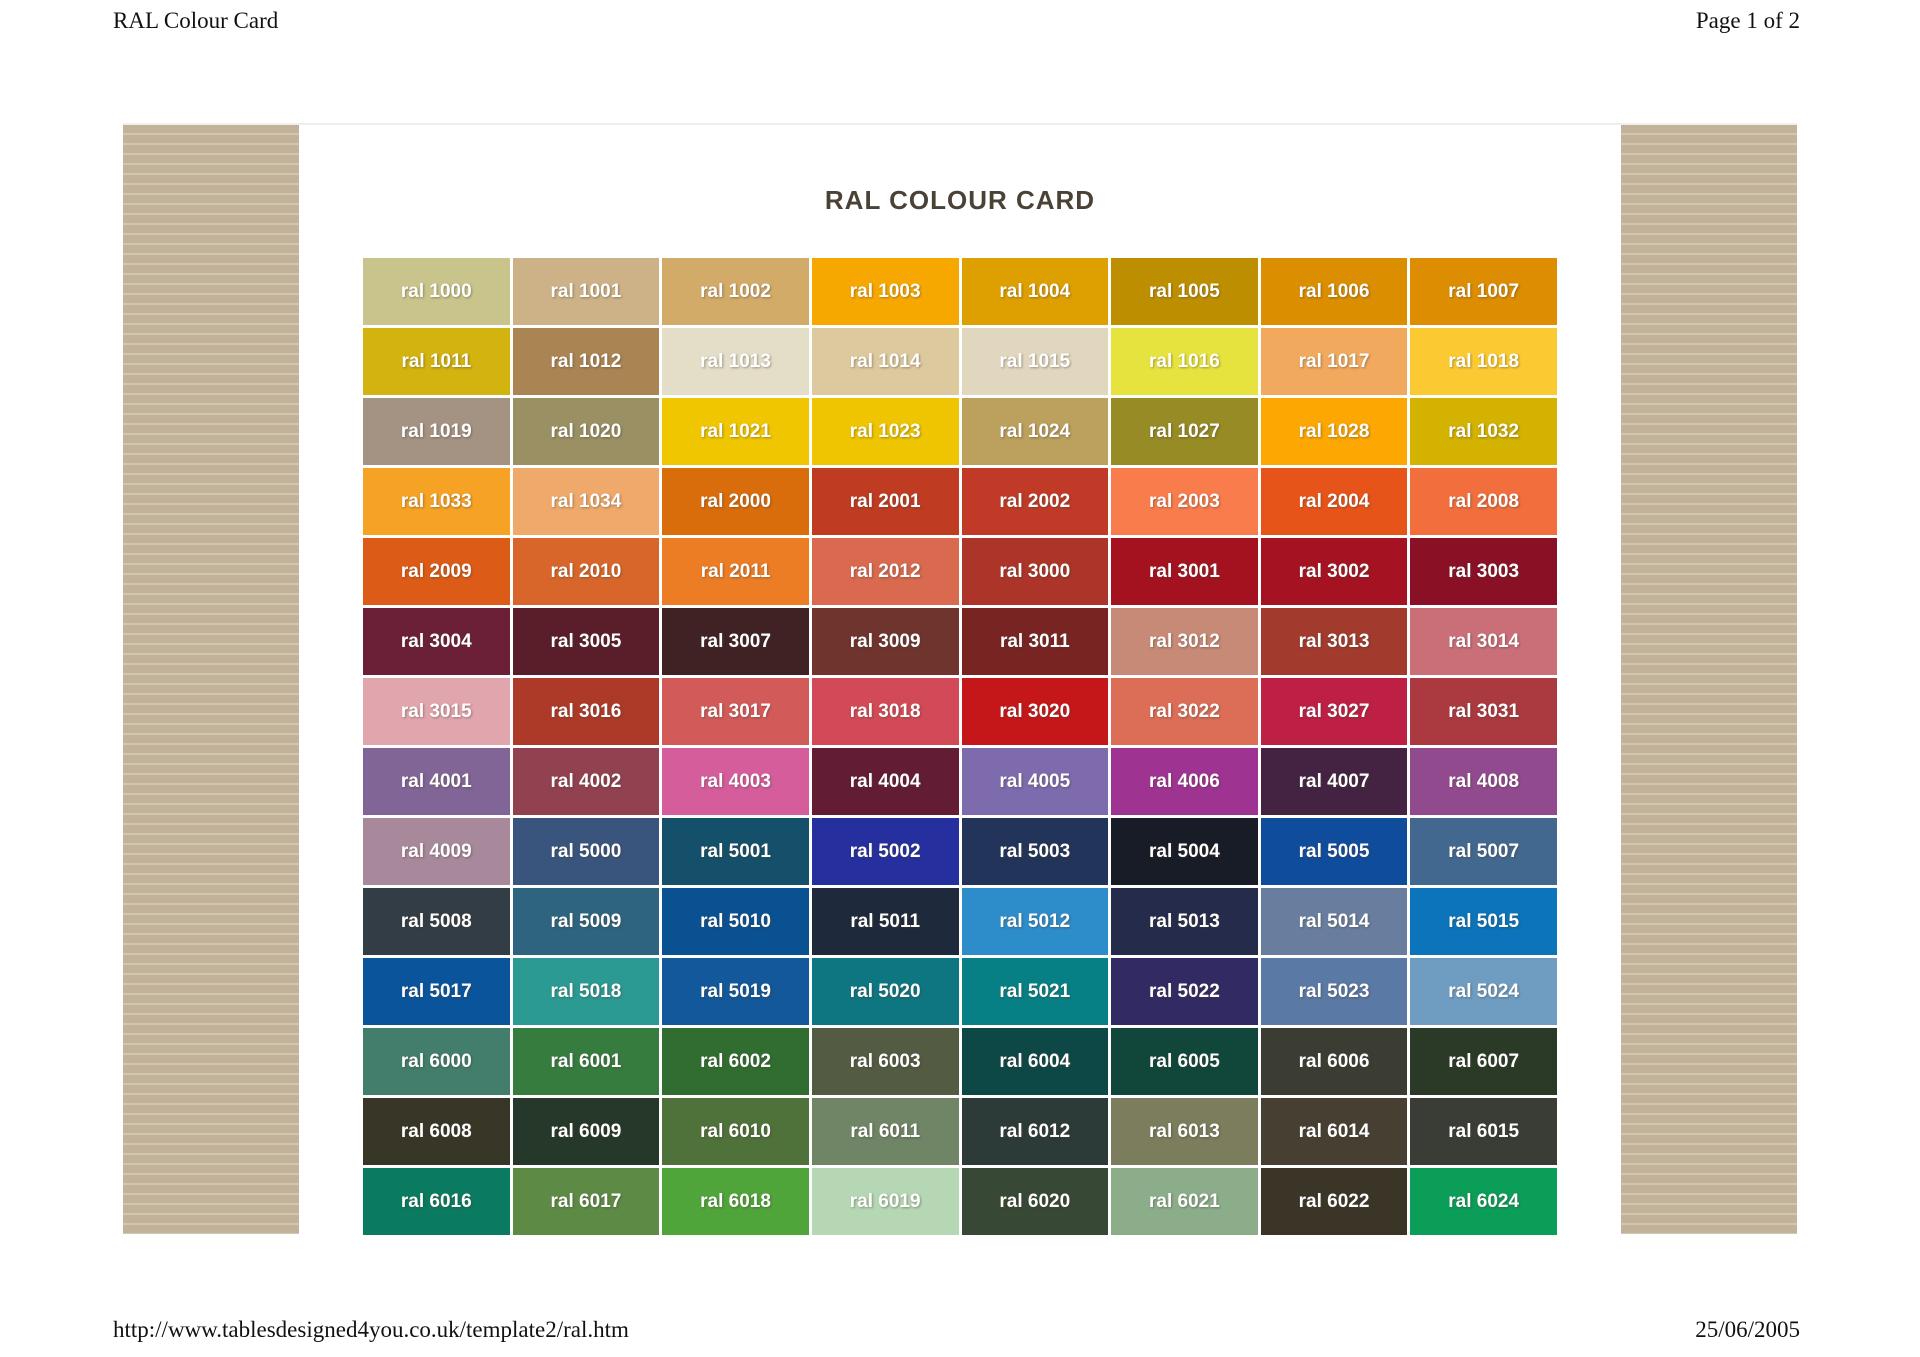 This screenshot has height=1357, width=1920. I want to click on swatch-ral-3002: ral 3002, so click(1334, 571).